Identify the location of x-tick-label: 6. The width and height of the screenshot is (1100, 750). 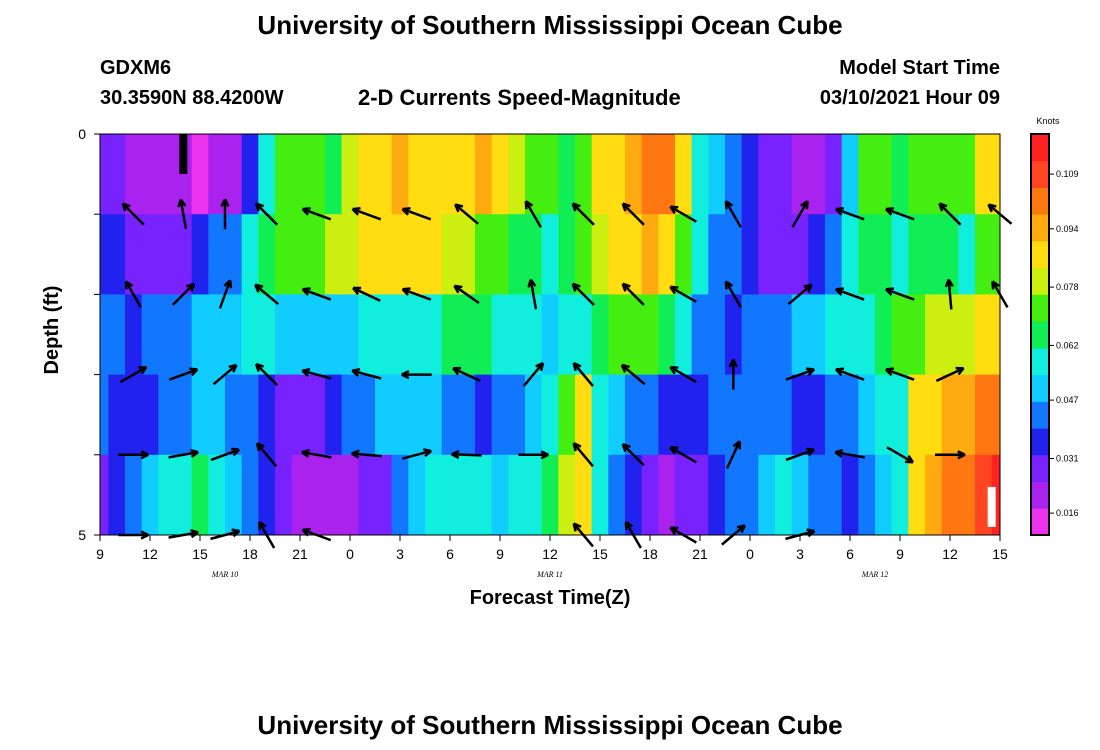
(850, 554).